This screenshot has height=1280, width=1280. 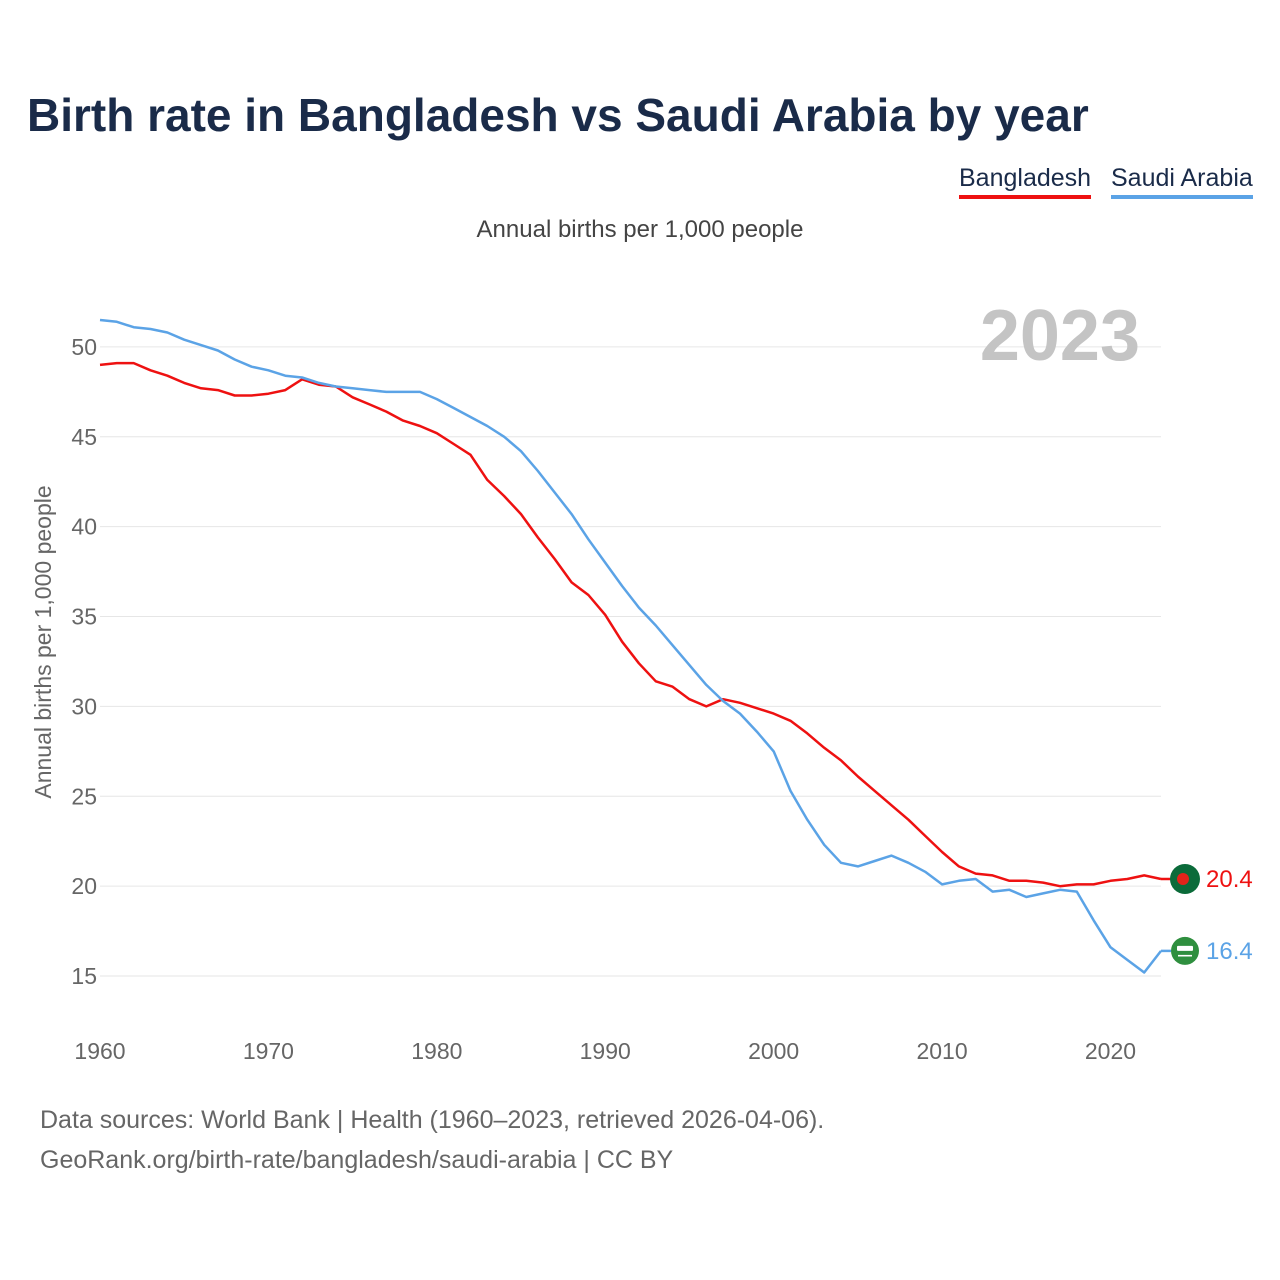 What do you see at coordinates (99, 1051) in the screenshot?
I see `x-tick-label: 1960` at bounding box center [99, 1051].